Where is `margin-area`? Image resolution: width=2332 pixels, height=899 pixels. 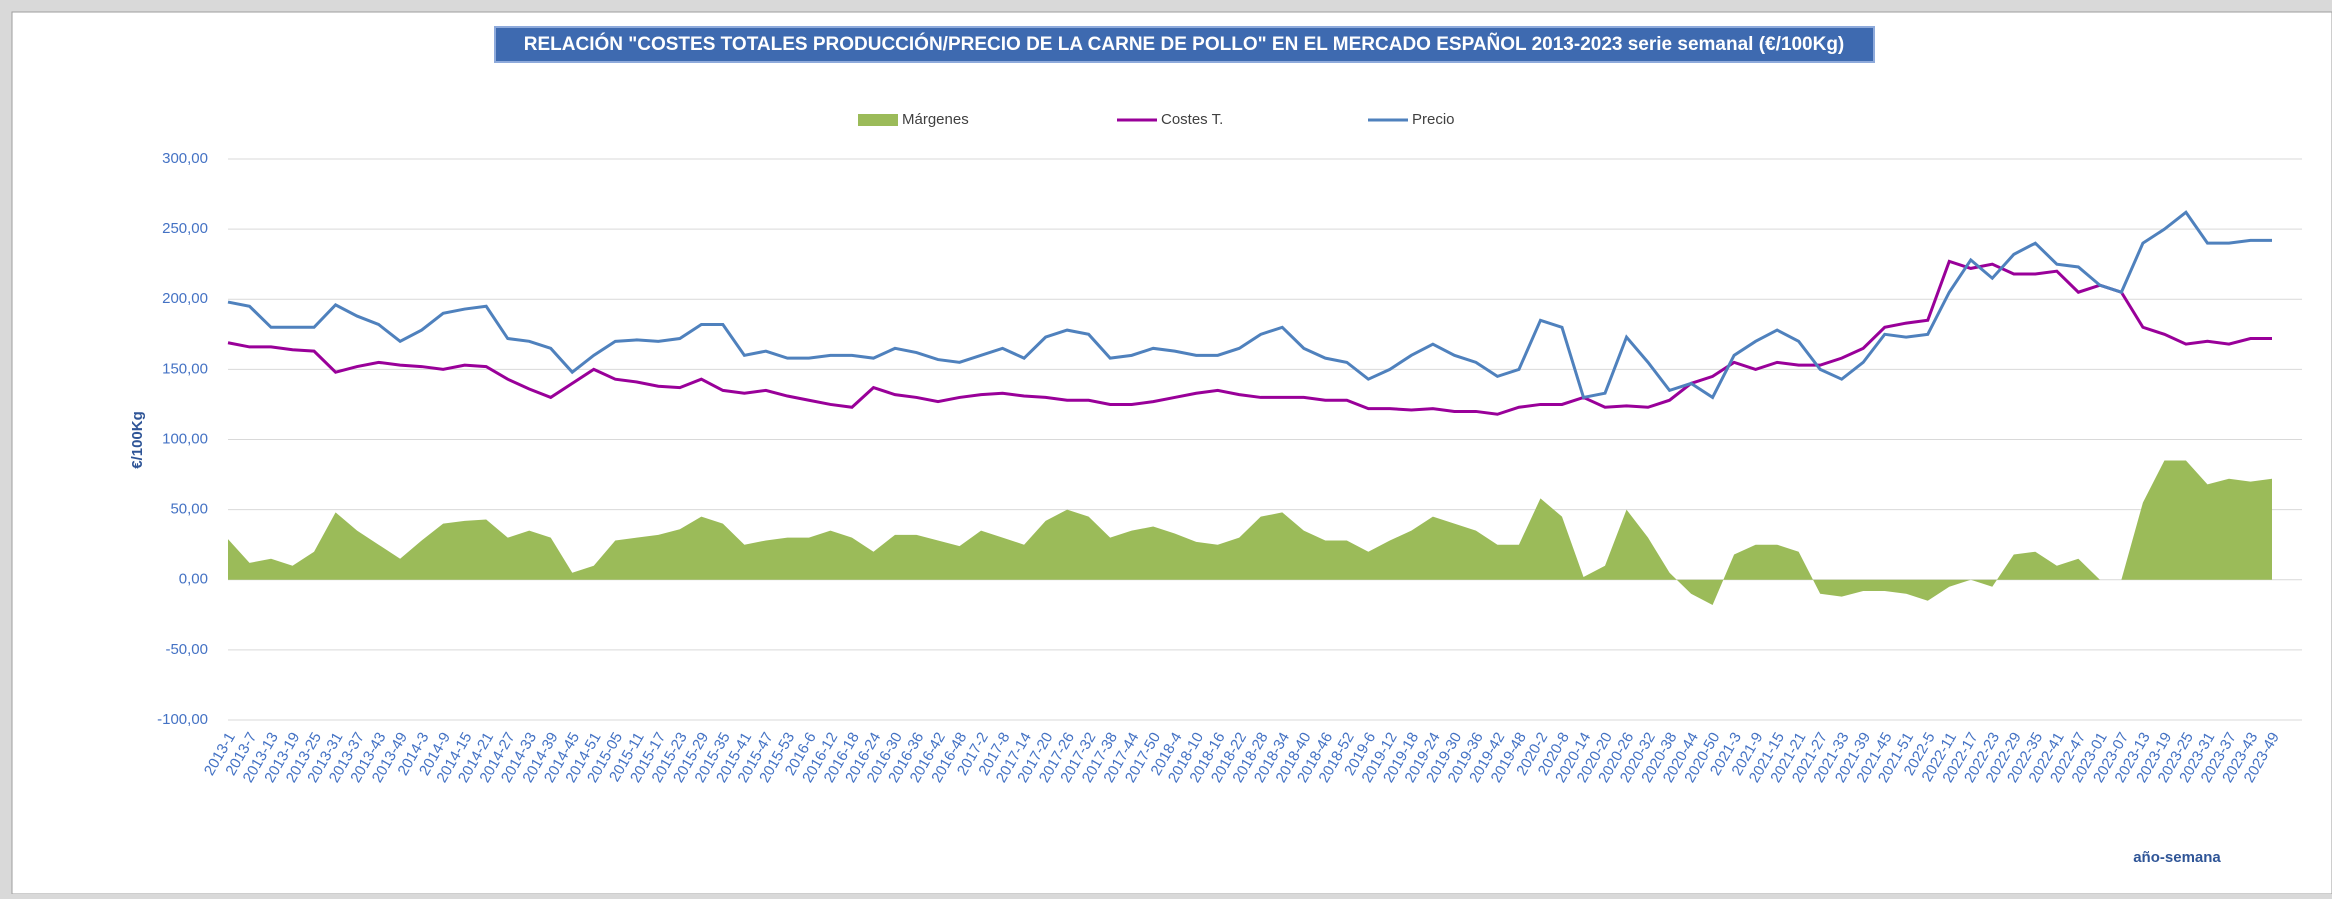
margin-area is located at coordinates (1250, 532).